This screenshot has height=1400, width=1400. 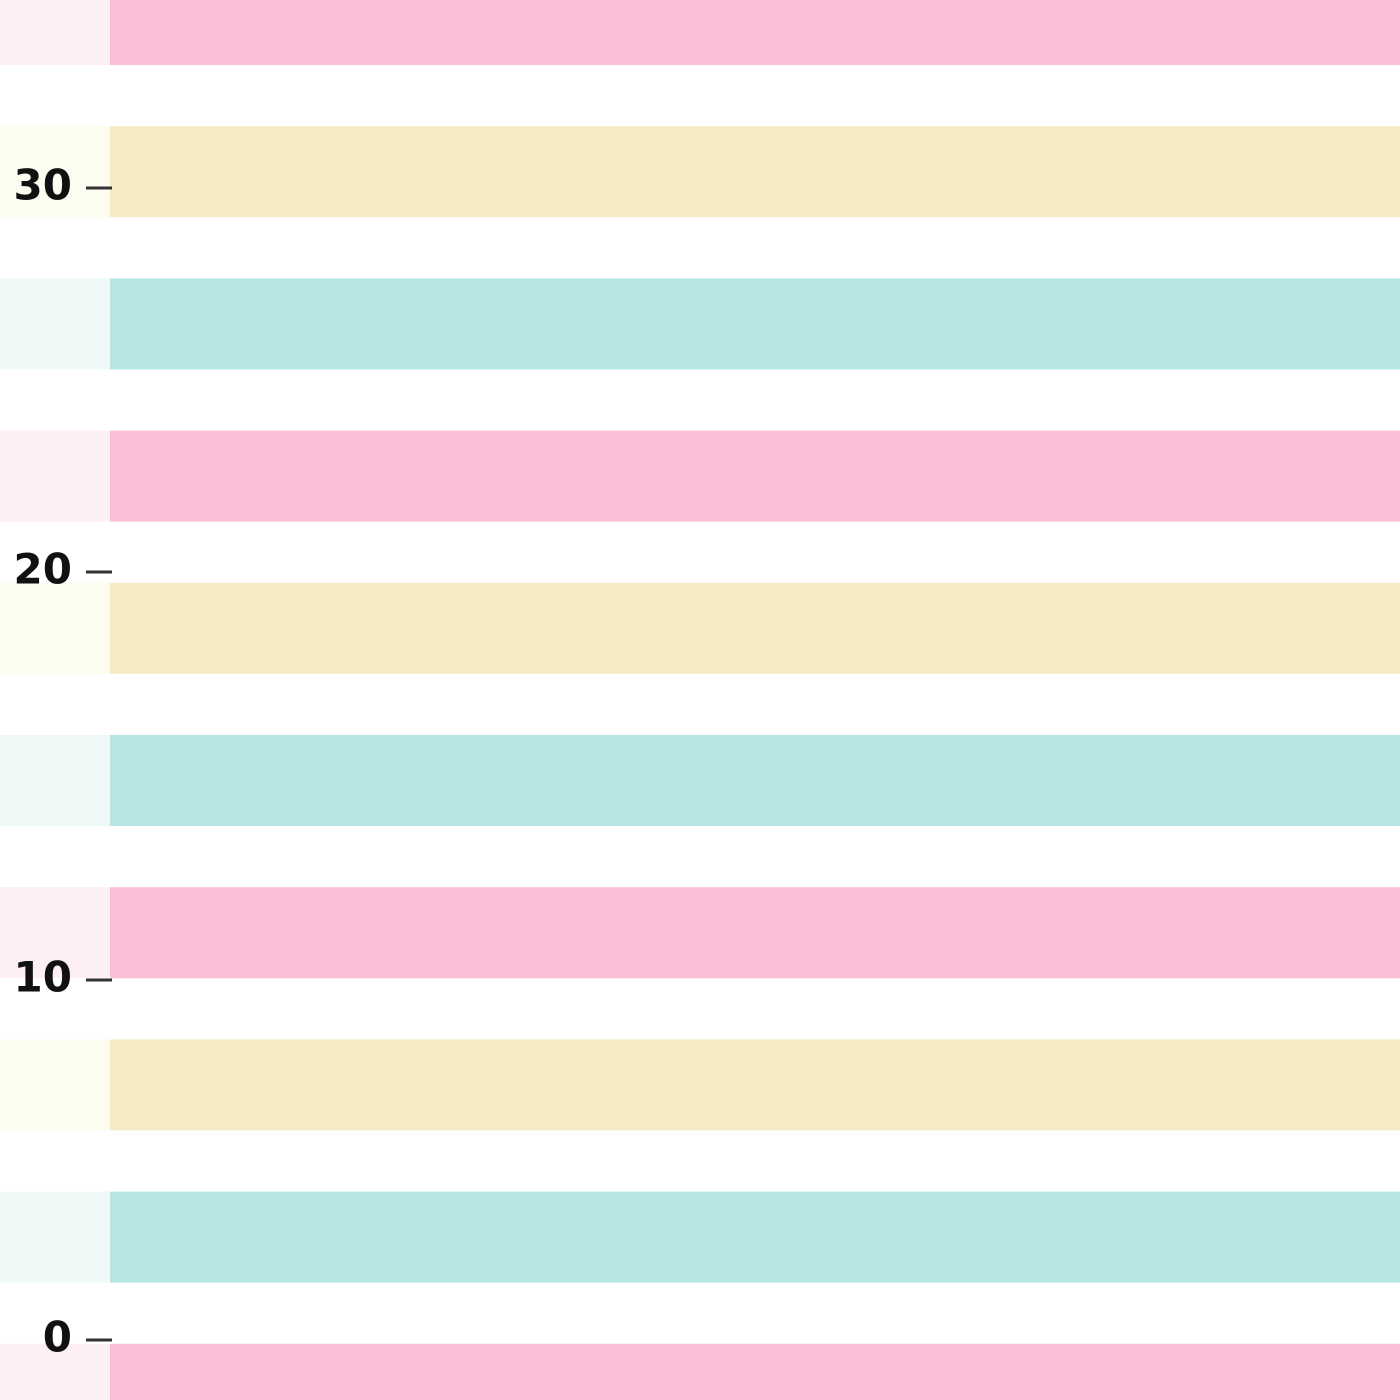 I want to click on tick-label: 20, so click(x=43, y=569).